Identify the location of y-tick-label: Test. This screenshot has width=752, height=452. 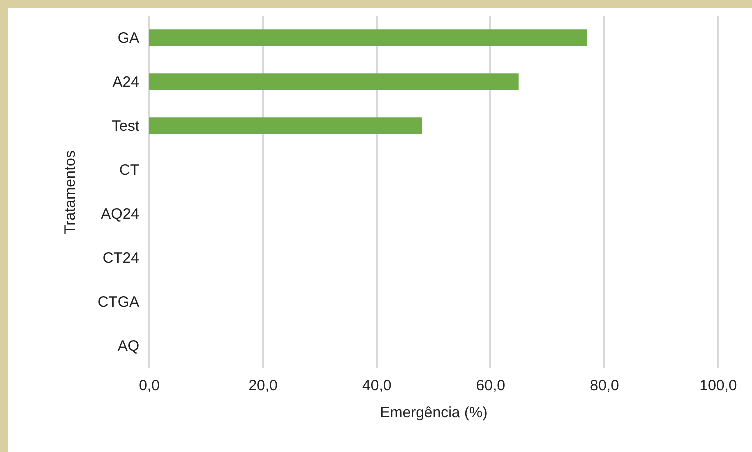
(126, 126).